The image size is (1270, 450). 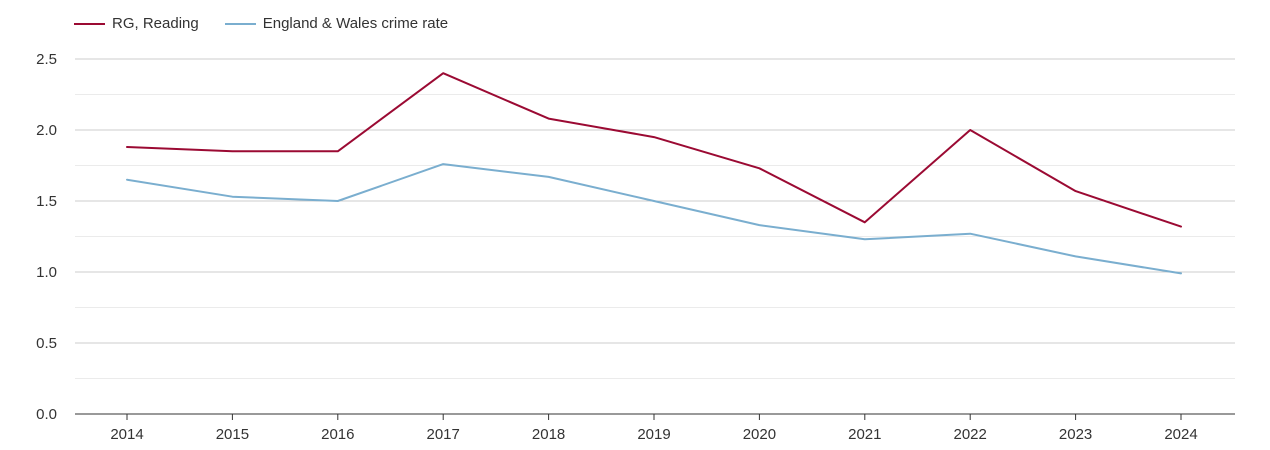 I want to click on x-tick-label: 2017, so click(x=443, y=434).